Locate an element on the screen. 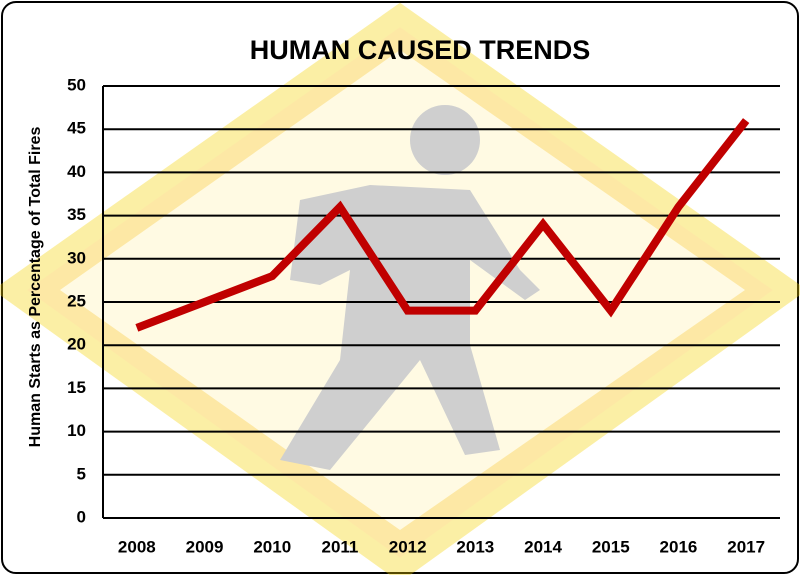  y-tick-label: 15 is located at coordinates (76, 387).